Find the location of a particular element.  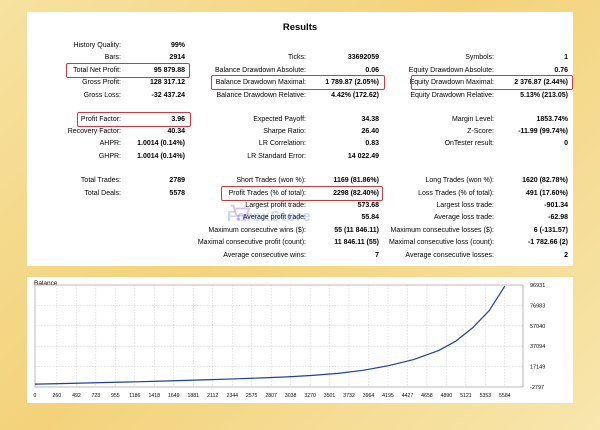

x-tick-label: 1186 is located at coordinates (134, 396).